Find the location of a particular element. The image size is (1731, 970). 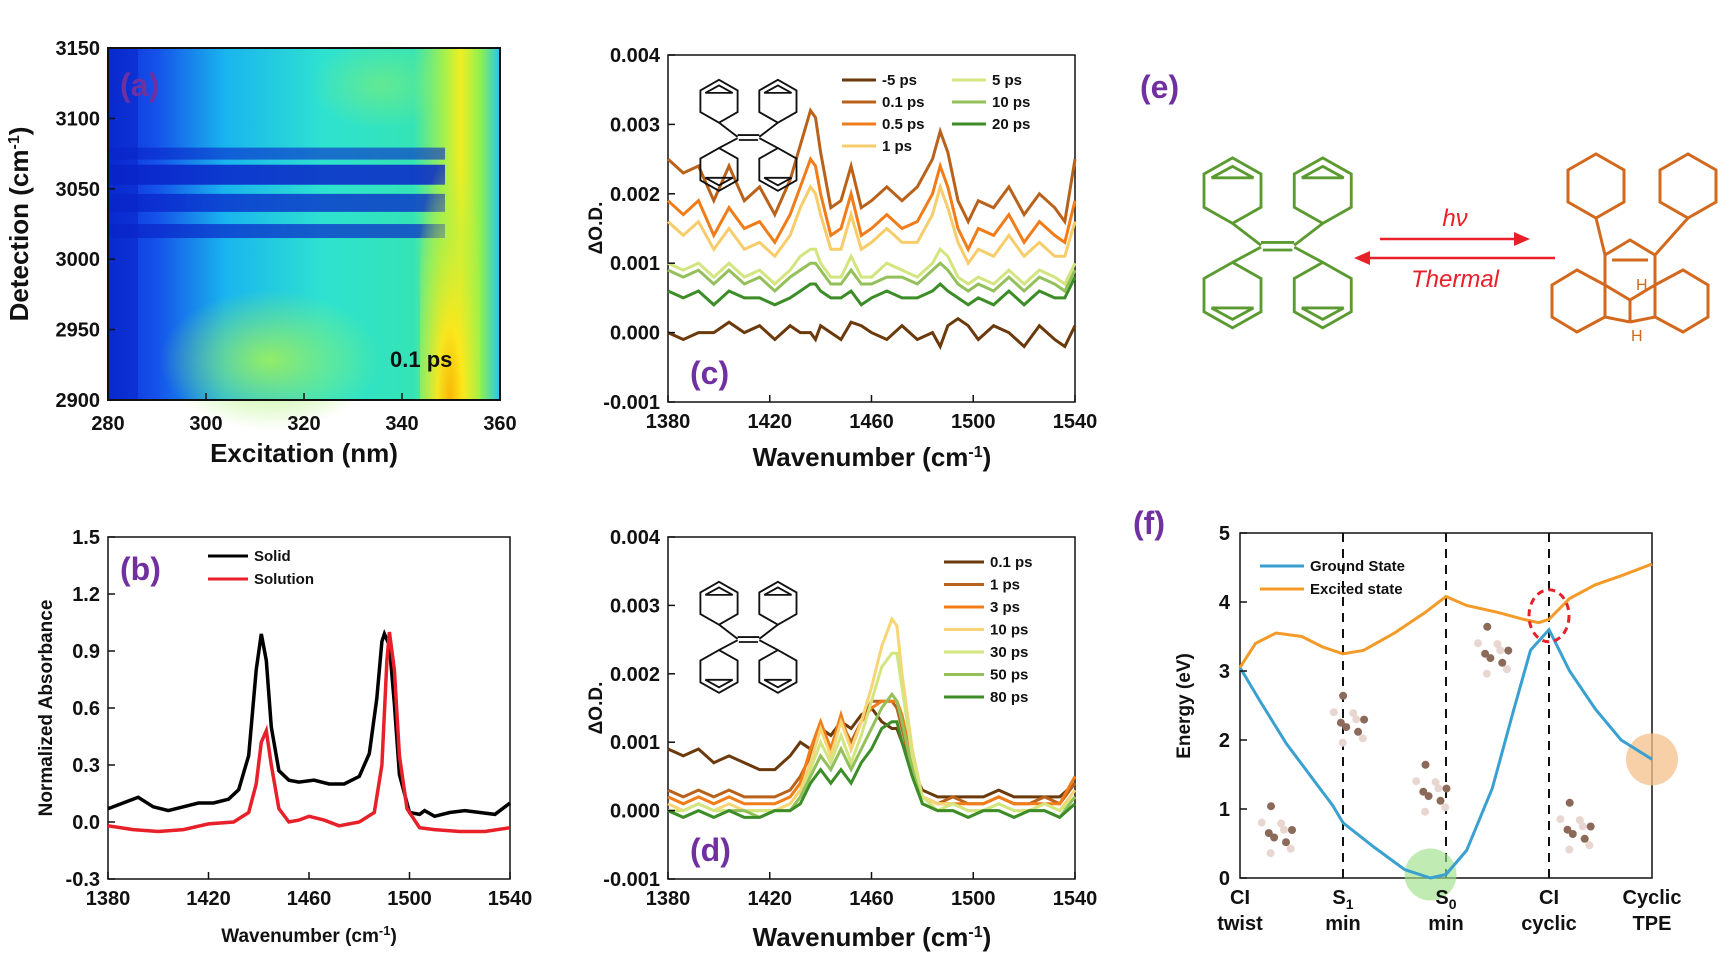

y-tick-label: 1.2 is located at coordinates (86, 595).